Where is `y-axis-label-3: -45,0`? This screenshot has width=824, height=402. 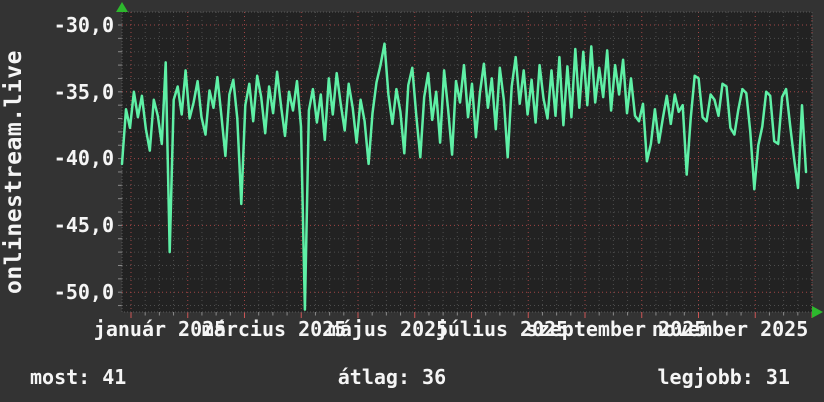 y-axis-label-3: -45,0 is located at coordinates (83, 225).